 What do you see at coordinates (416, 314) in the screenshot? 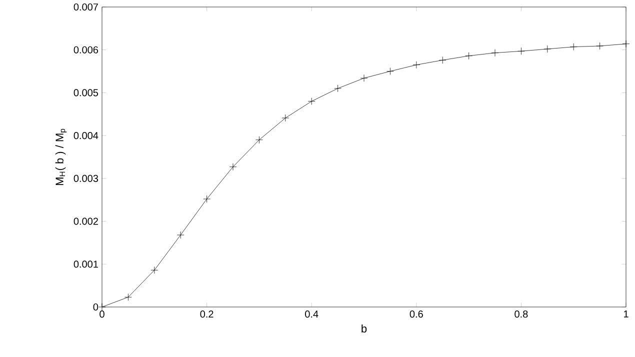
I see `x-tick-label: 0.6` at bounding box center [416, 314].